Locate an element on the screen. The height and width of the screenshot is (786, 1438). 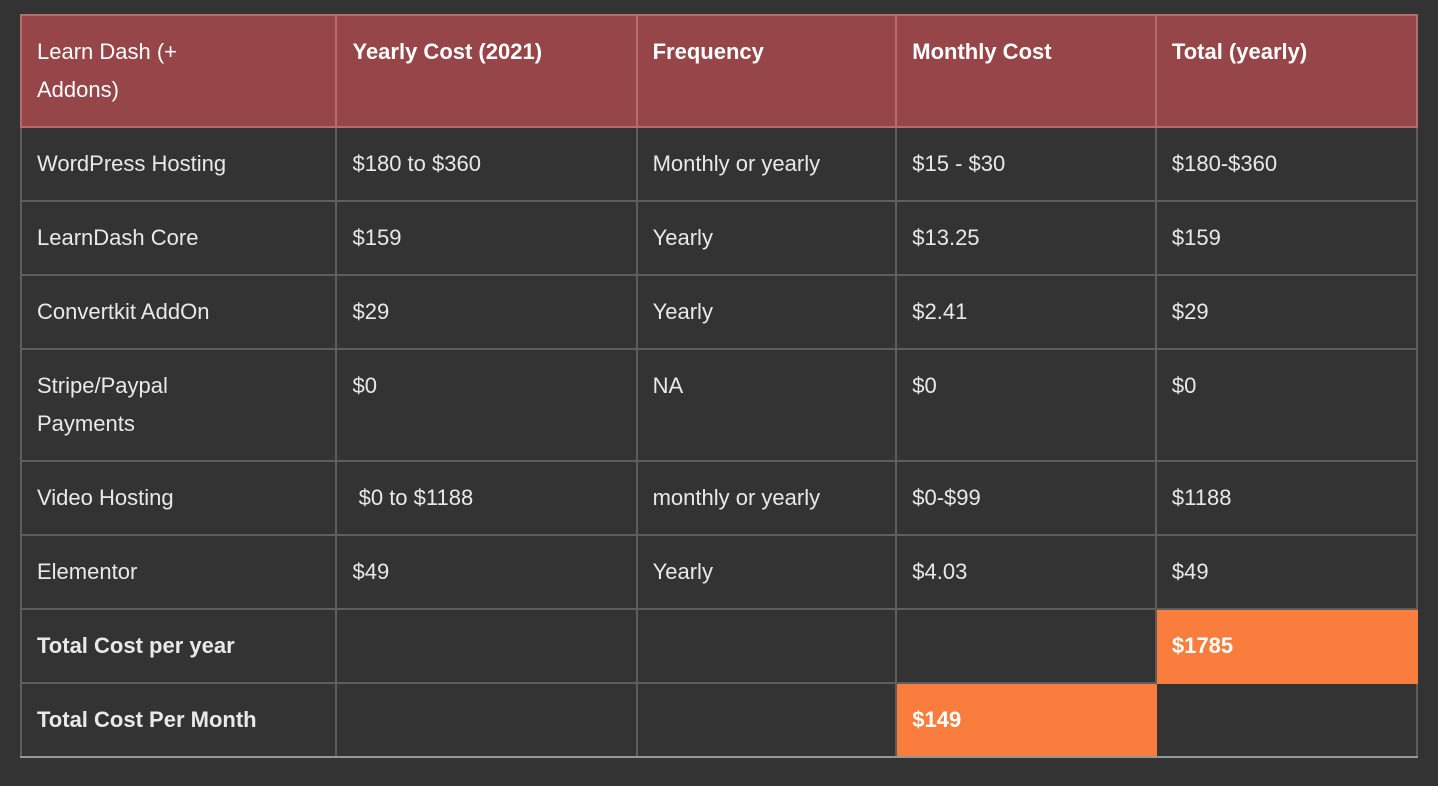
yearly-cost-cell: $49 is located at coordinates (486, 572).